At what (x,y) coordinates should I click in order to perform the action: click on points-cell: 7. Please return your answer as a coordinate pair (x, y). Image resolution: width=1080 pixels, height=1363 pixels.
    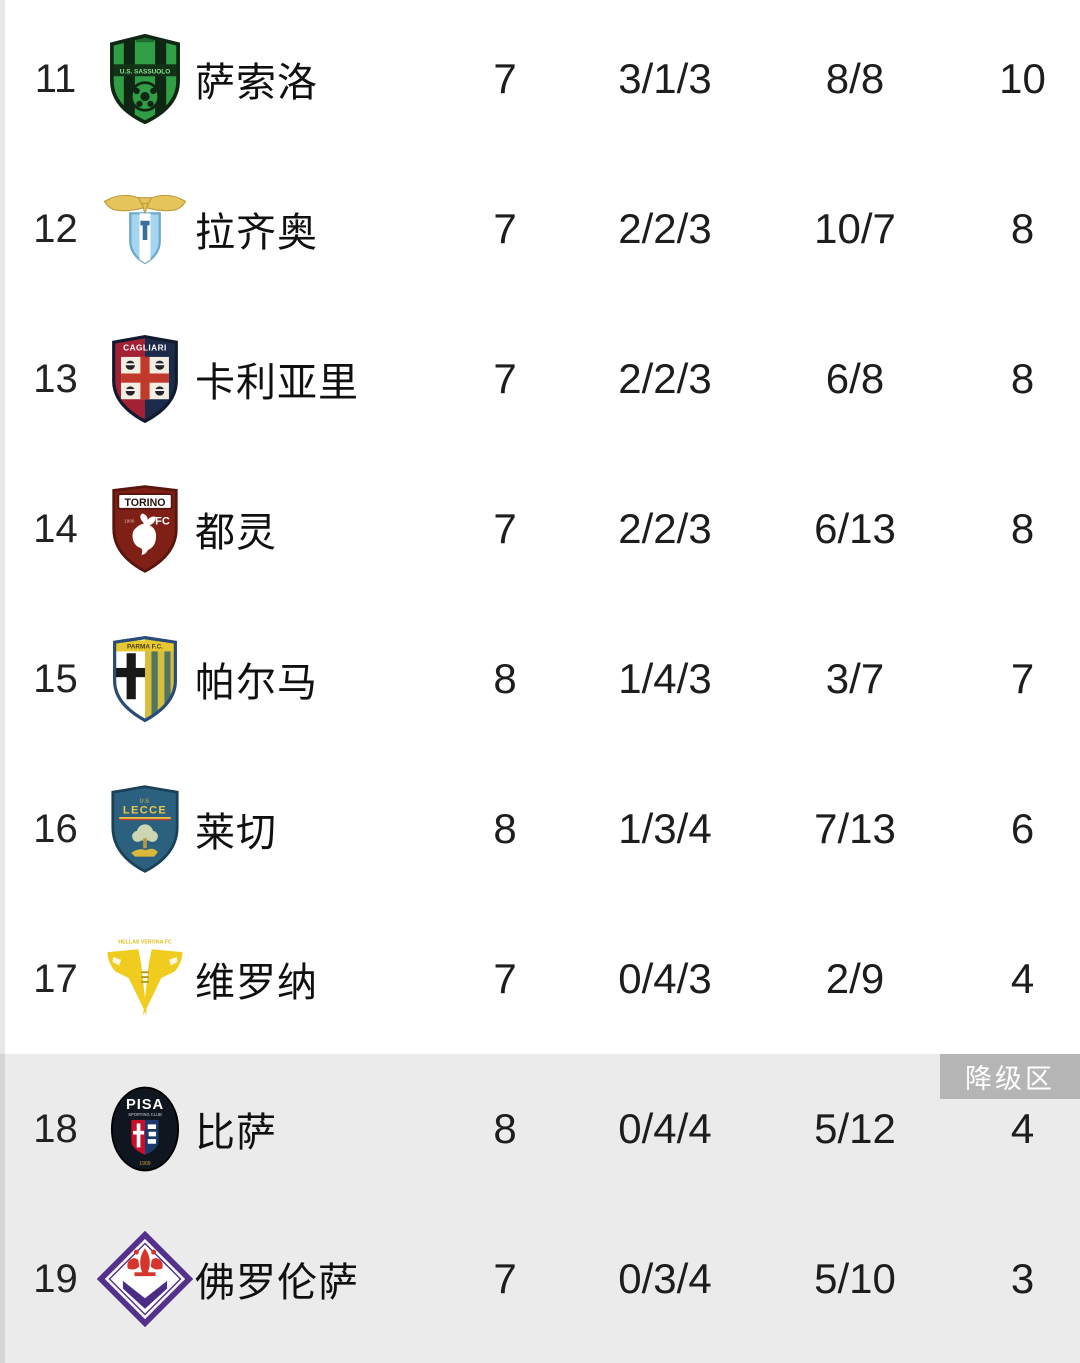
    Looking at the image, I should click on (1022, 678).